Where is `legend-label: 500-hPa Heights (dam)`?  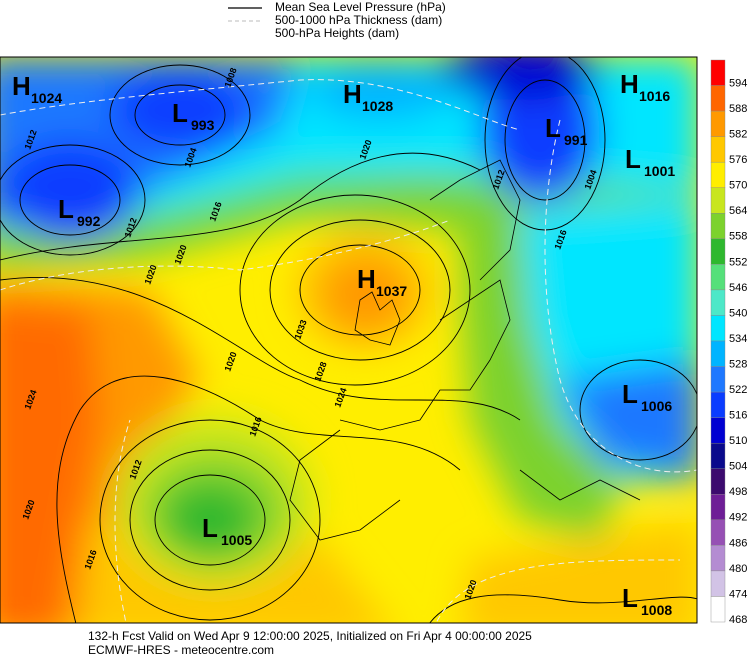
legend-label: 500-hPa Heights (dam) is located at coordinates (337, 33).